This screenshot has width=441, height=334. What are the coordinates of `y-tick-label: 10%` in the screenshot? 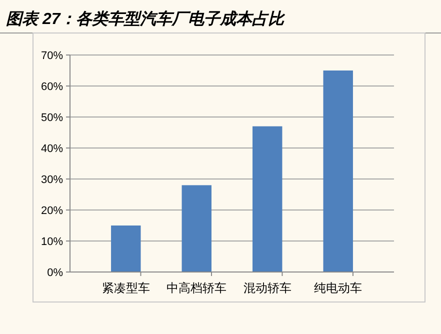 It's located at (52, 242).